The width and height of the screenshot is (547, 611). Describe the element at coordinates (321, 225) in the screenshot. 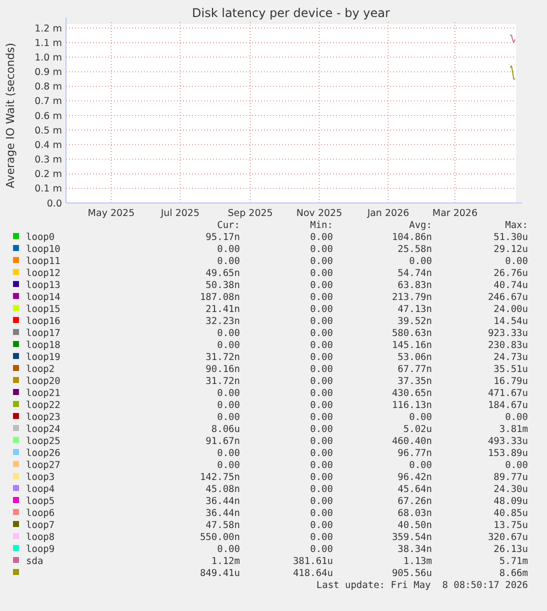

I see `text: Min:` at that location.